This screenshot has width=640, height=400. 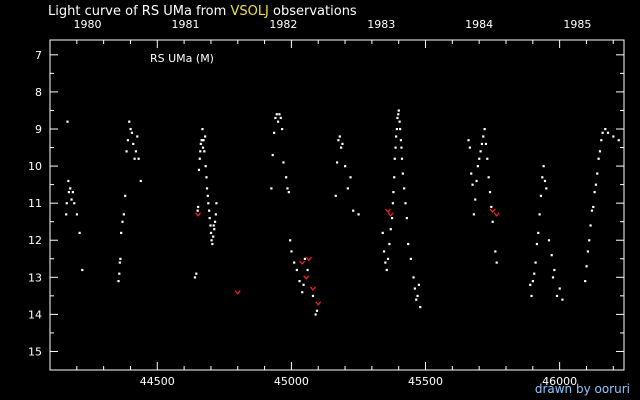 What do you see at coordinates (315, 11) in the screenshot?
I see `title-suffix: observations` at bounding box center [315, 11].